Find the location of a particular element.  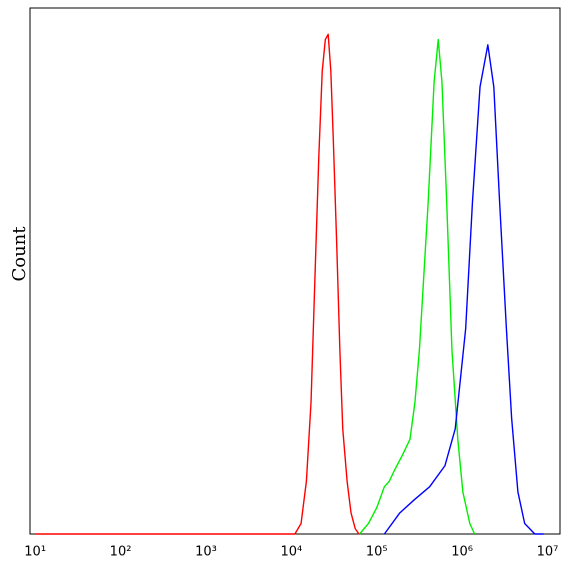

x-tick-label: 10¹ is located at coordinates (35, 552).